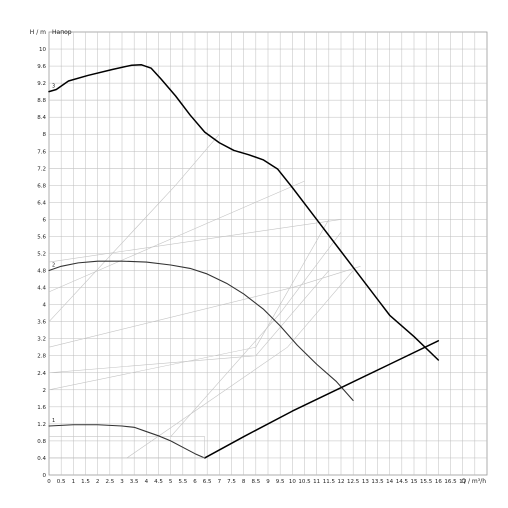 The height and width of the screenshot is (508, 508). Describe the element at coordinates (268, 482) in the screenshot. I see `x-tick-label: 9` at that location.